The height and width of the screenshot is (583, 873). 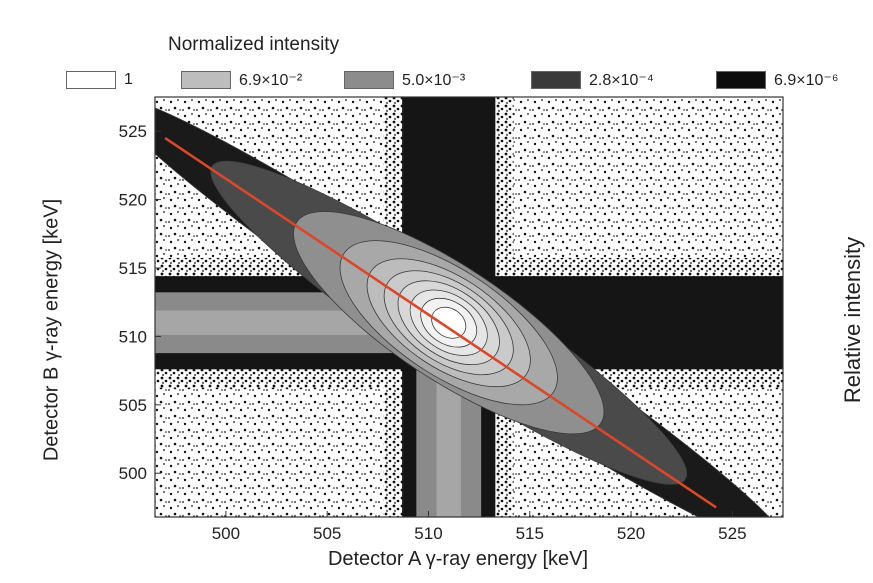 I want to click on legend-label: 2.8×10⁻⁴, so click(x=621, y=80).